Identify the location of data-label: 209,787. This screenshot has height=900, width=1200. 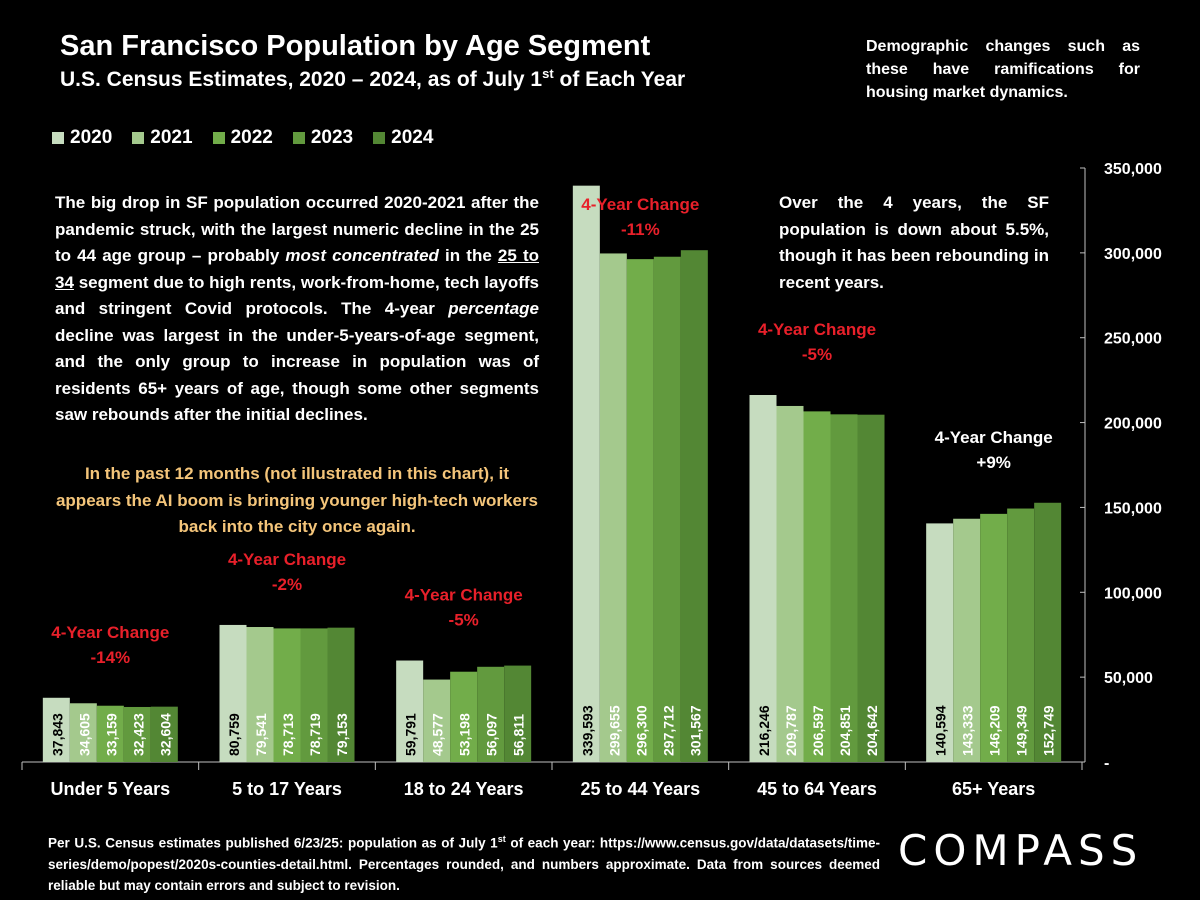
(791, 730).